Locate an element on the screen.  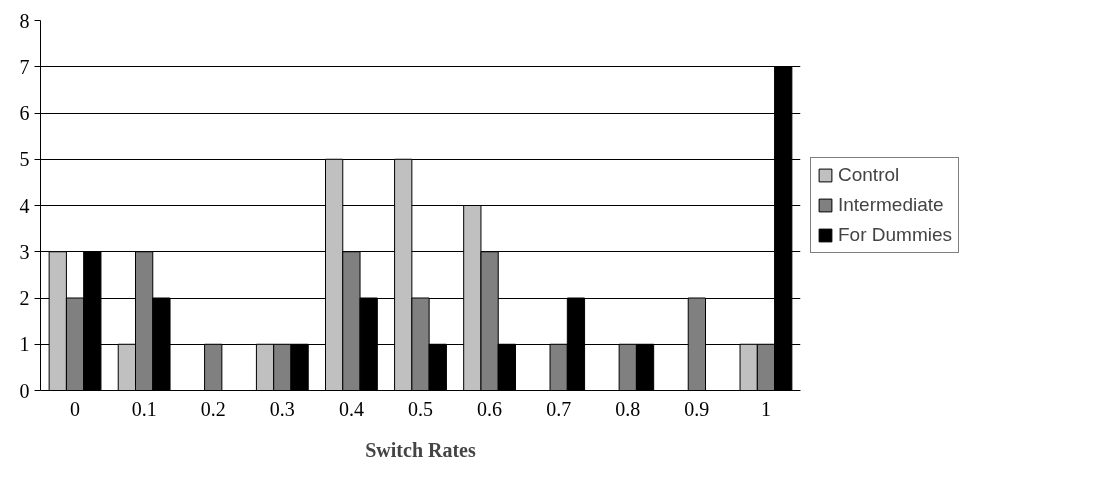
x-tick-label: 0.1 is located at coordinates (144, 408).